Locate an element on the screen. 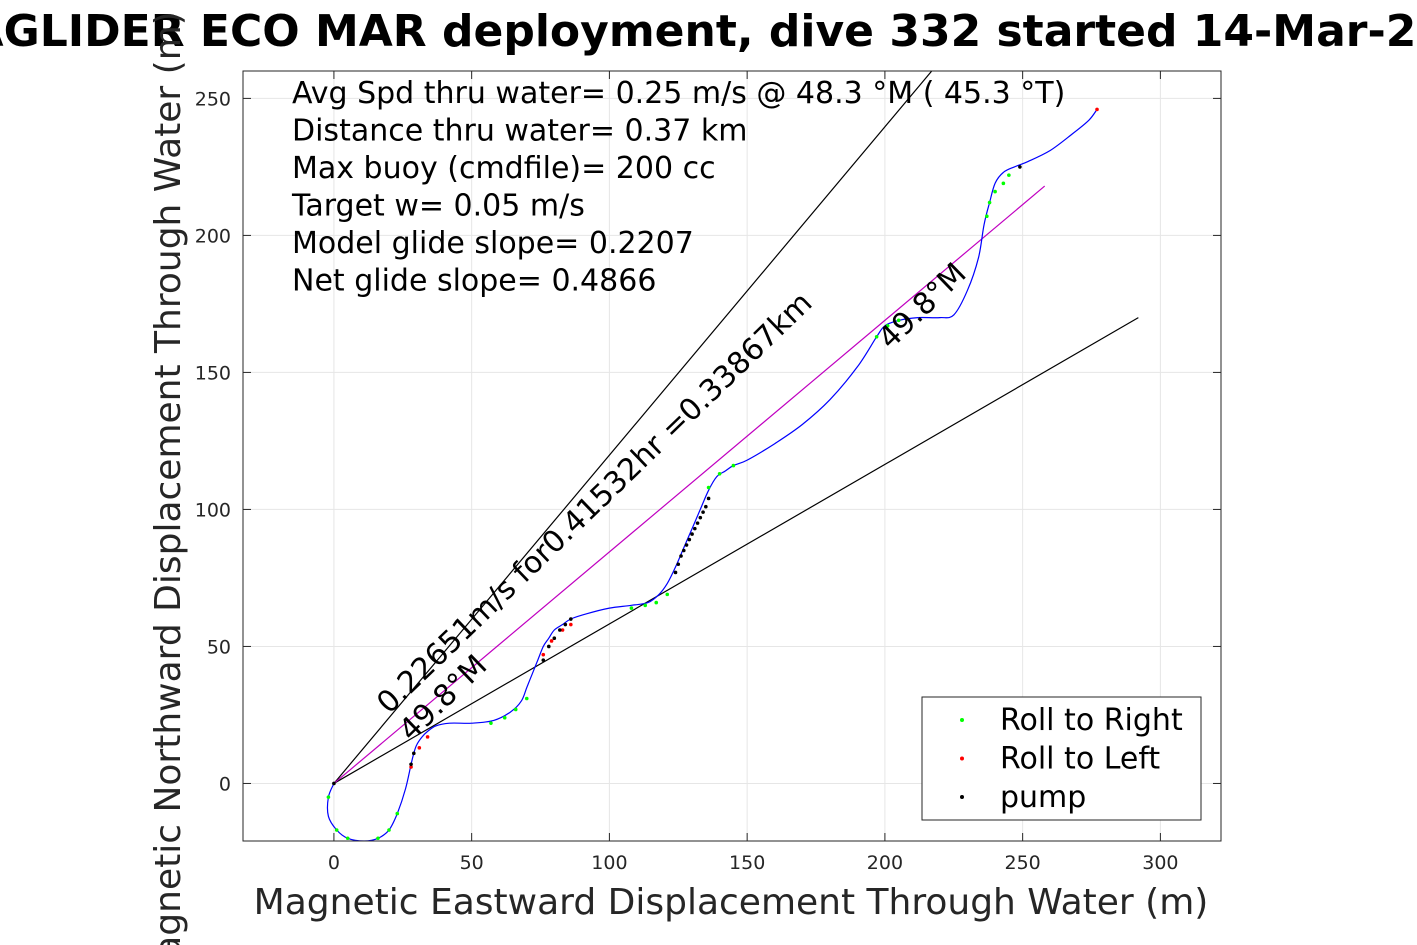 This screenshot has width=1417, height=945. legend-box is located at coordinates (1061, 758).